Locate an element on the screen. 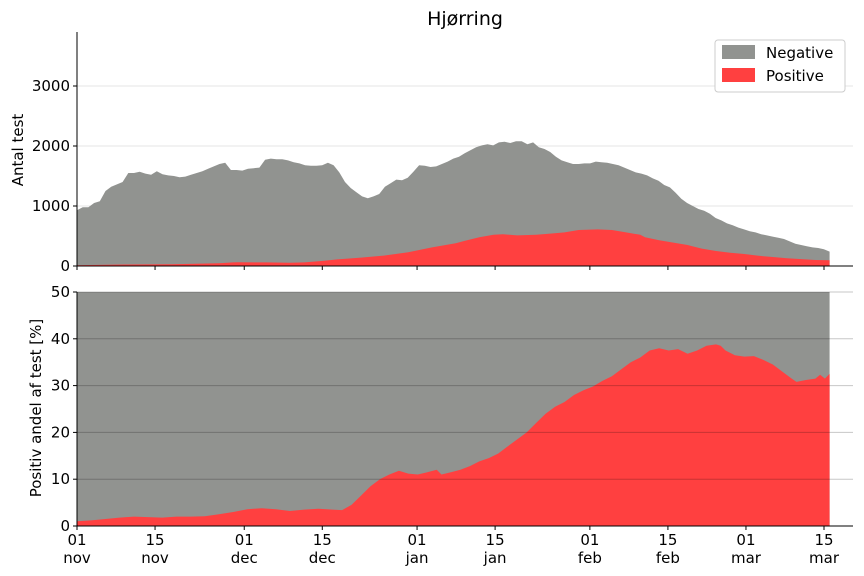 This screenshot has height=576, width=864. top-y-ticks: 0 1000 2000 3000 is located at coordinates (54, 176).